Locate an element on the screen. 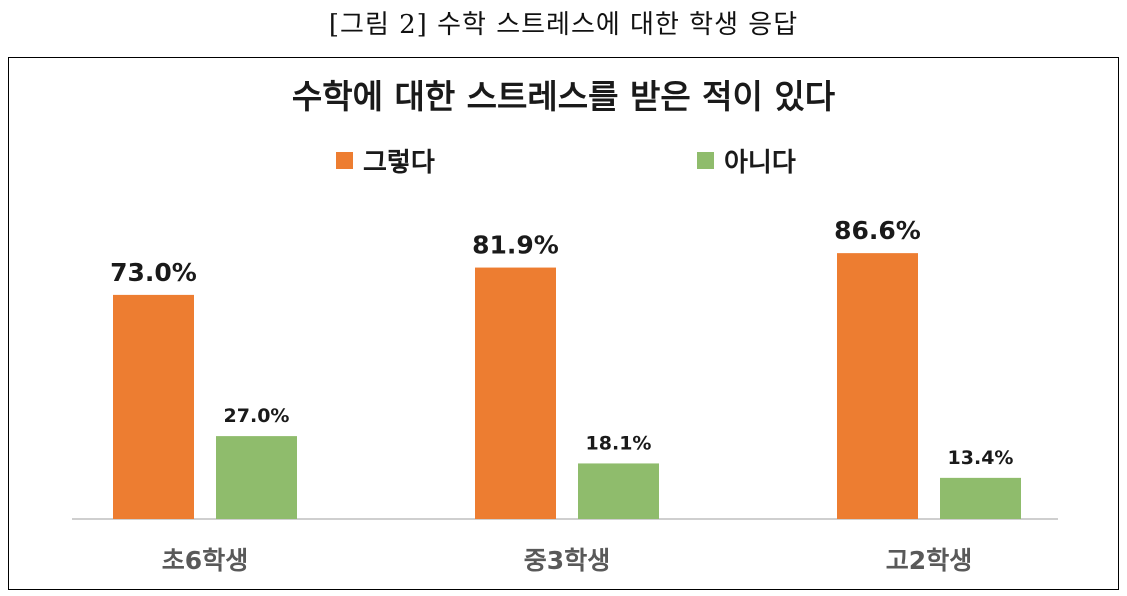 This screenshot has height=596, width=1127. data-label-no-2: 18.1% is located at coordinates (619, 443).